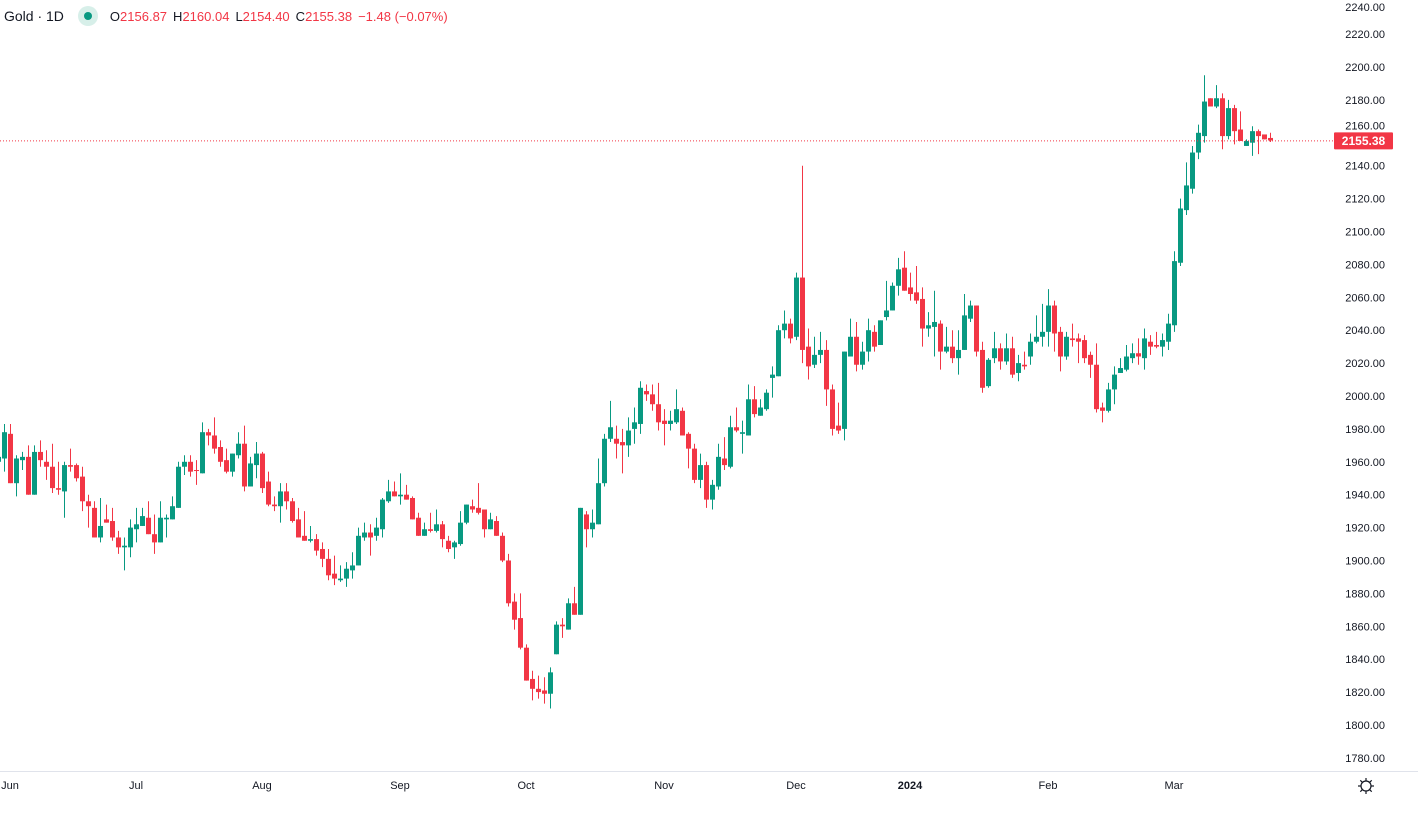 The width and height of the screenshot is (1418, 826). What do you see at coordinates (1365, 200) in the screenshot?
I see `y-tick-label: 2120.00` at bounding box center [1365, 200].